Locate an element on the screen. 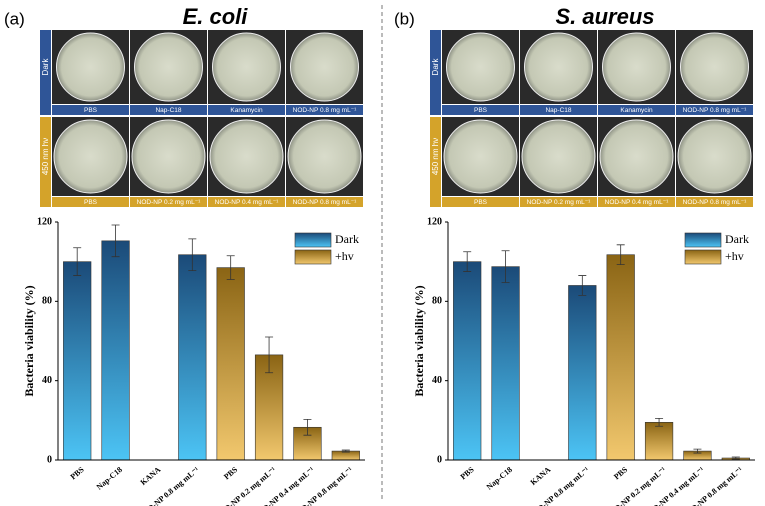 The width and height of the screenshot is (765, 506). condition-label: Dark is located at coordinates (45, 67).